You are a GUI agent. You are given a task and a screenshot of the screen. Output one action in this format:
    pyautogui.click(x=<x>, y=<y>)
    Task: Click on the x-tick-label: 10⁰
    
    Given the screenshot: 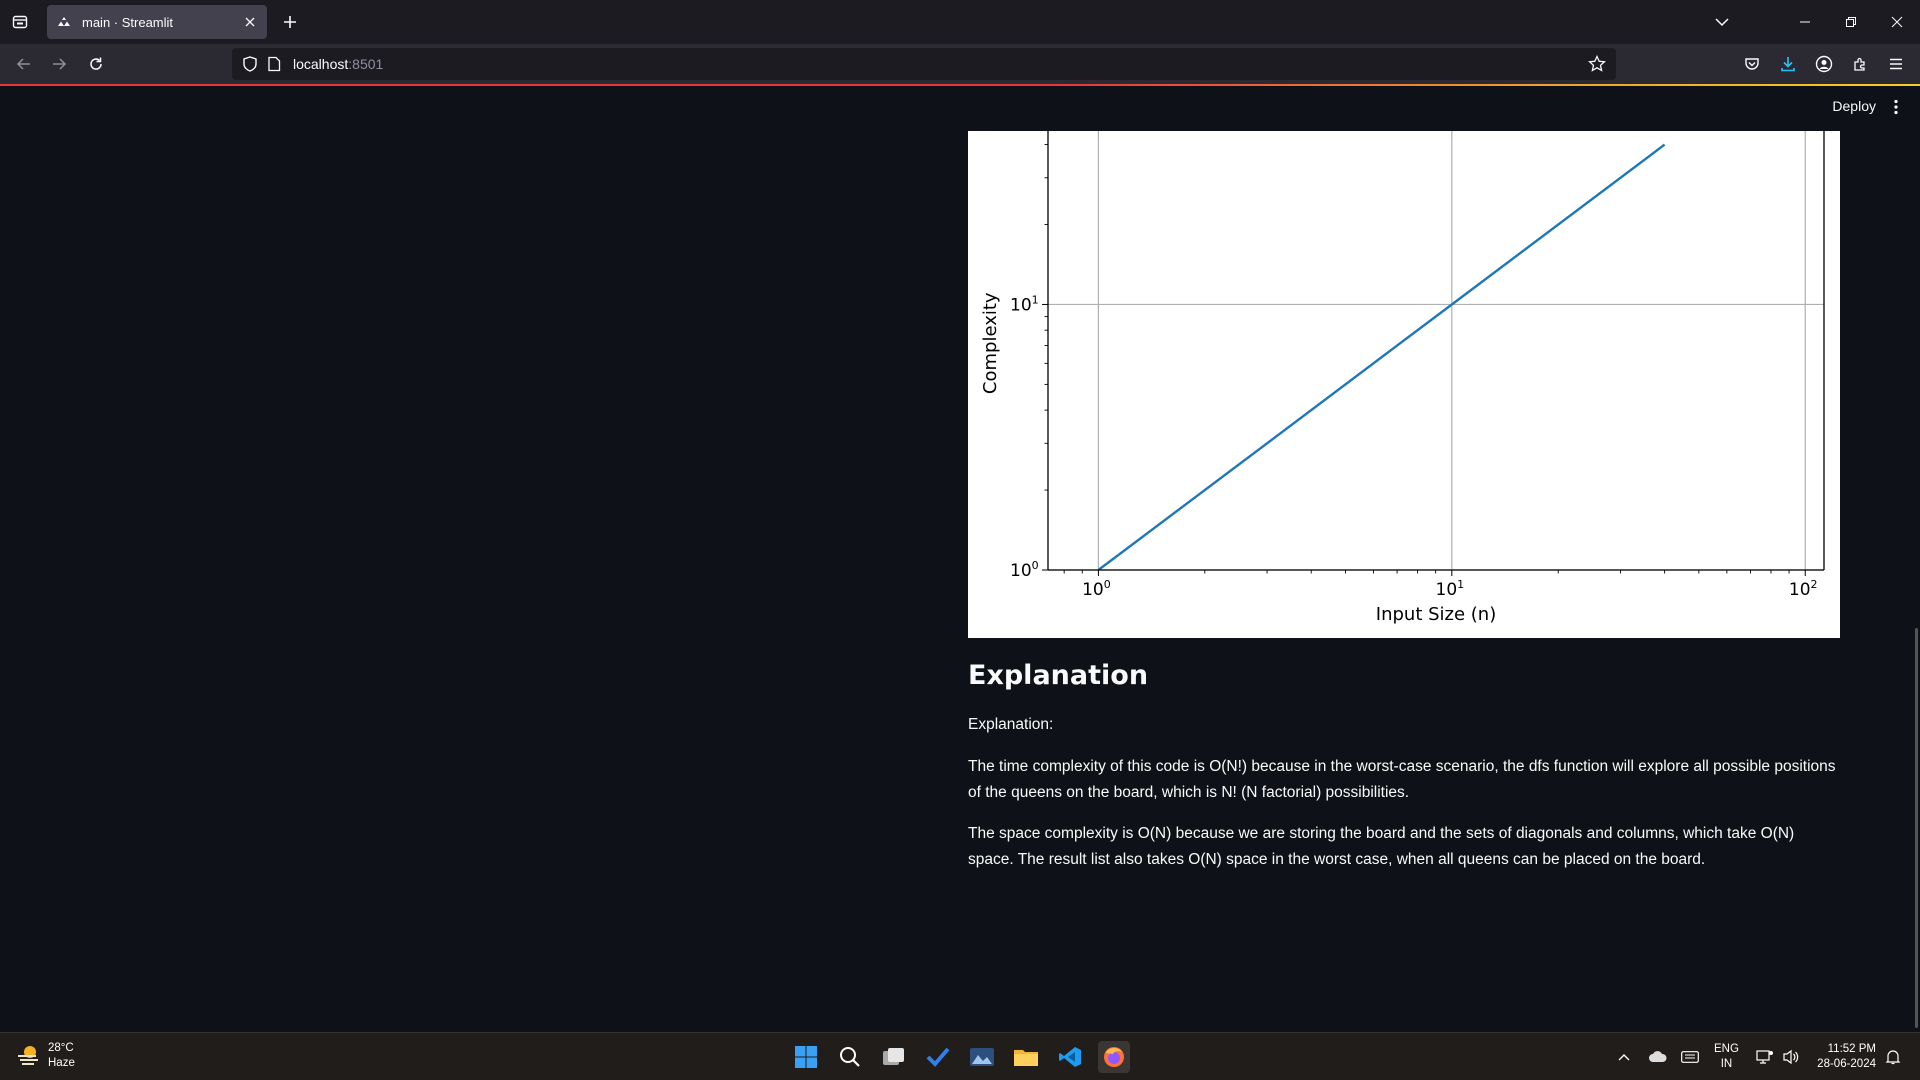 What is the action you would take?
    pyautogui.click(x=1096, y=589)
    